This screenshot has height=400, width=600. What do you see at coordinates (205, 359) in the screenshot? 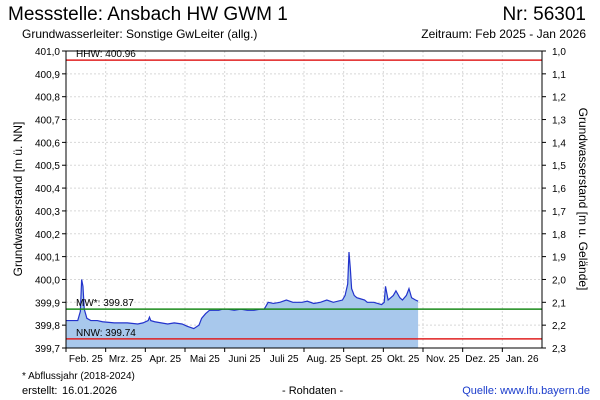
I see `x-tick-label: Mai 25` at bounding box center [205, 359].